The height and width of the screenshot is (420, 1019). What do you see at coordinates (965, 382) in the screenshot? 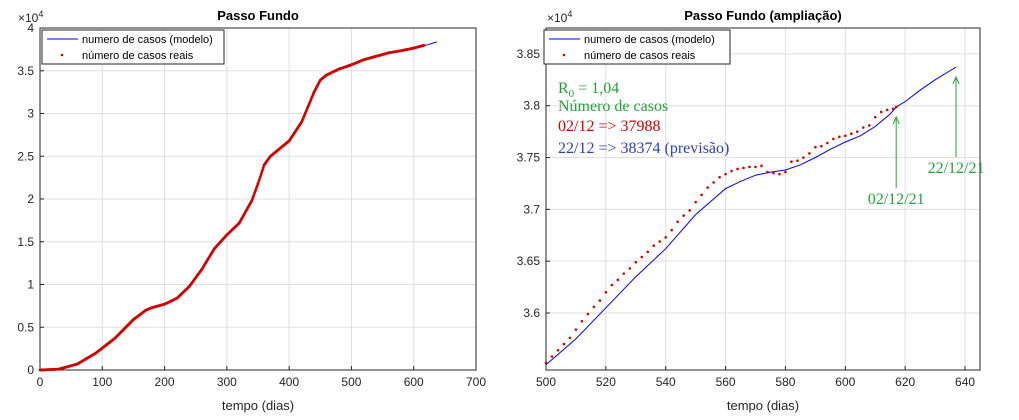
I see `x-tick-label: 640` at bounding box center [965, 382].